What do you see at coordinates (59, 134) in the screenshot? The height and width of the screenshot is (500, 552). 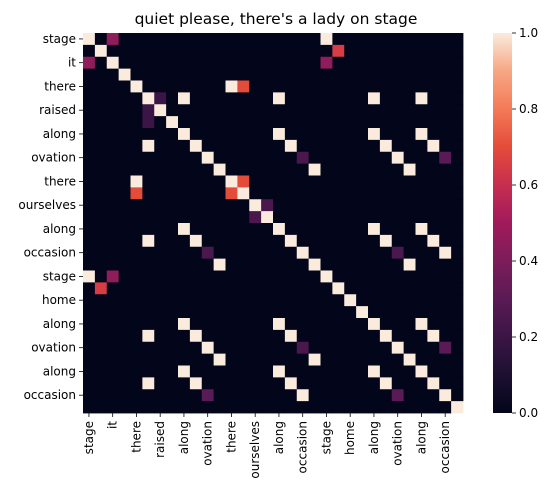 I see `y-tick-label: along` at bounding box center [59, 134].